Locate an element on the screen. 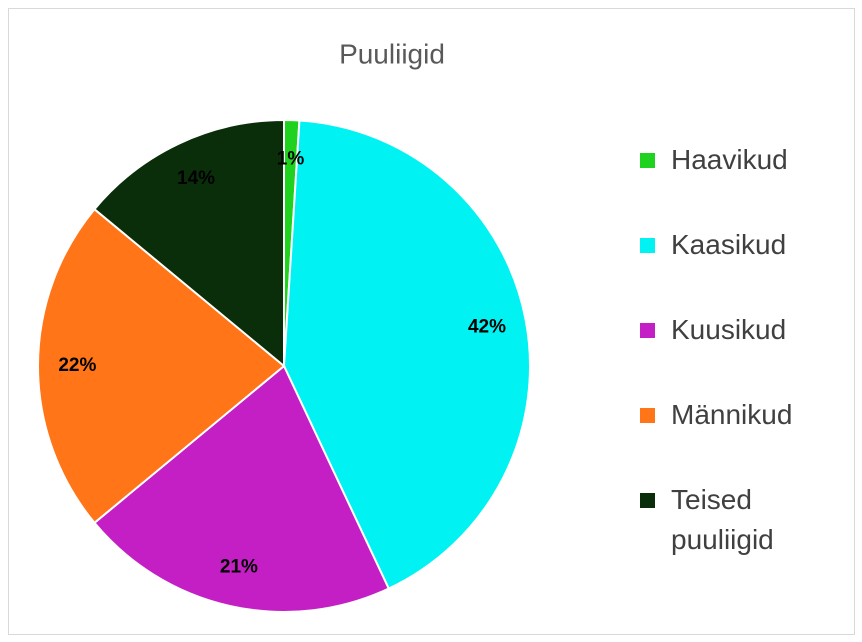 The image size is (862, 642). legend-item: Kaasikud is located at coordinates (745, 245).